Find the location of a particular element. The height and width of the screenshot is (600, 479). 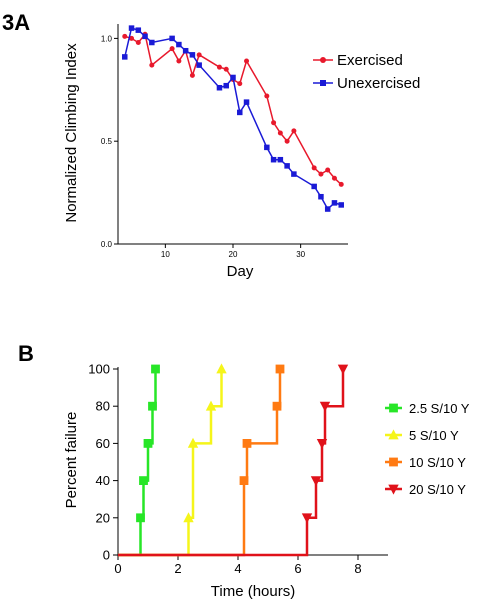

x-tick-label: 20 is located at coordinates (233, 254).